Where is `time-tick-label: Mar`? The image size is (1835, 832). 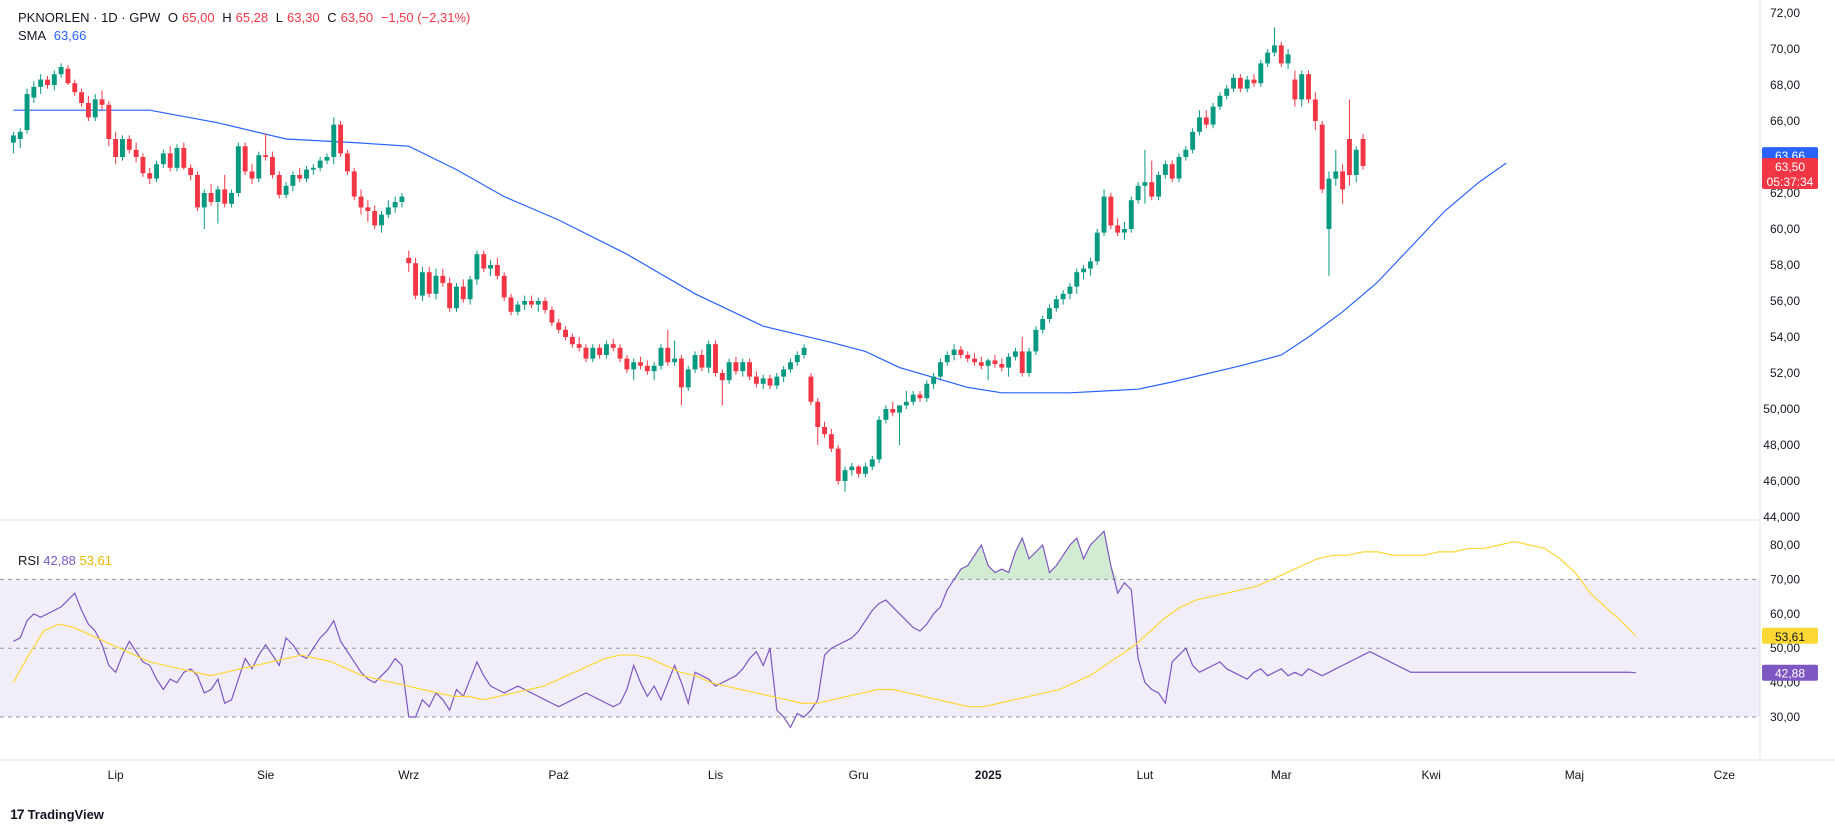 time-tick-label: Mar is located at coordinates (1281, 775).